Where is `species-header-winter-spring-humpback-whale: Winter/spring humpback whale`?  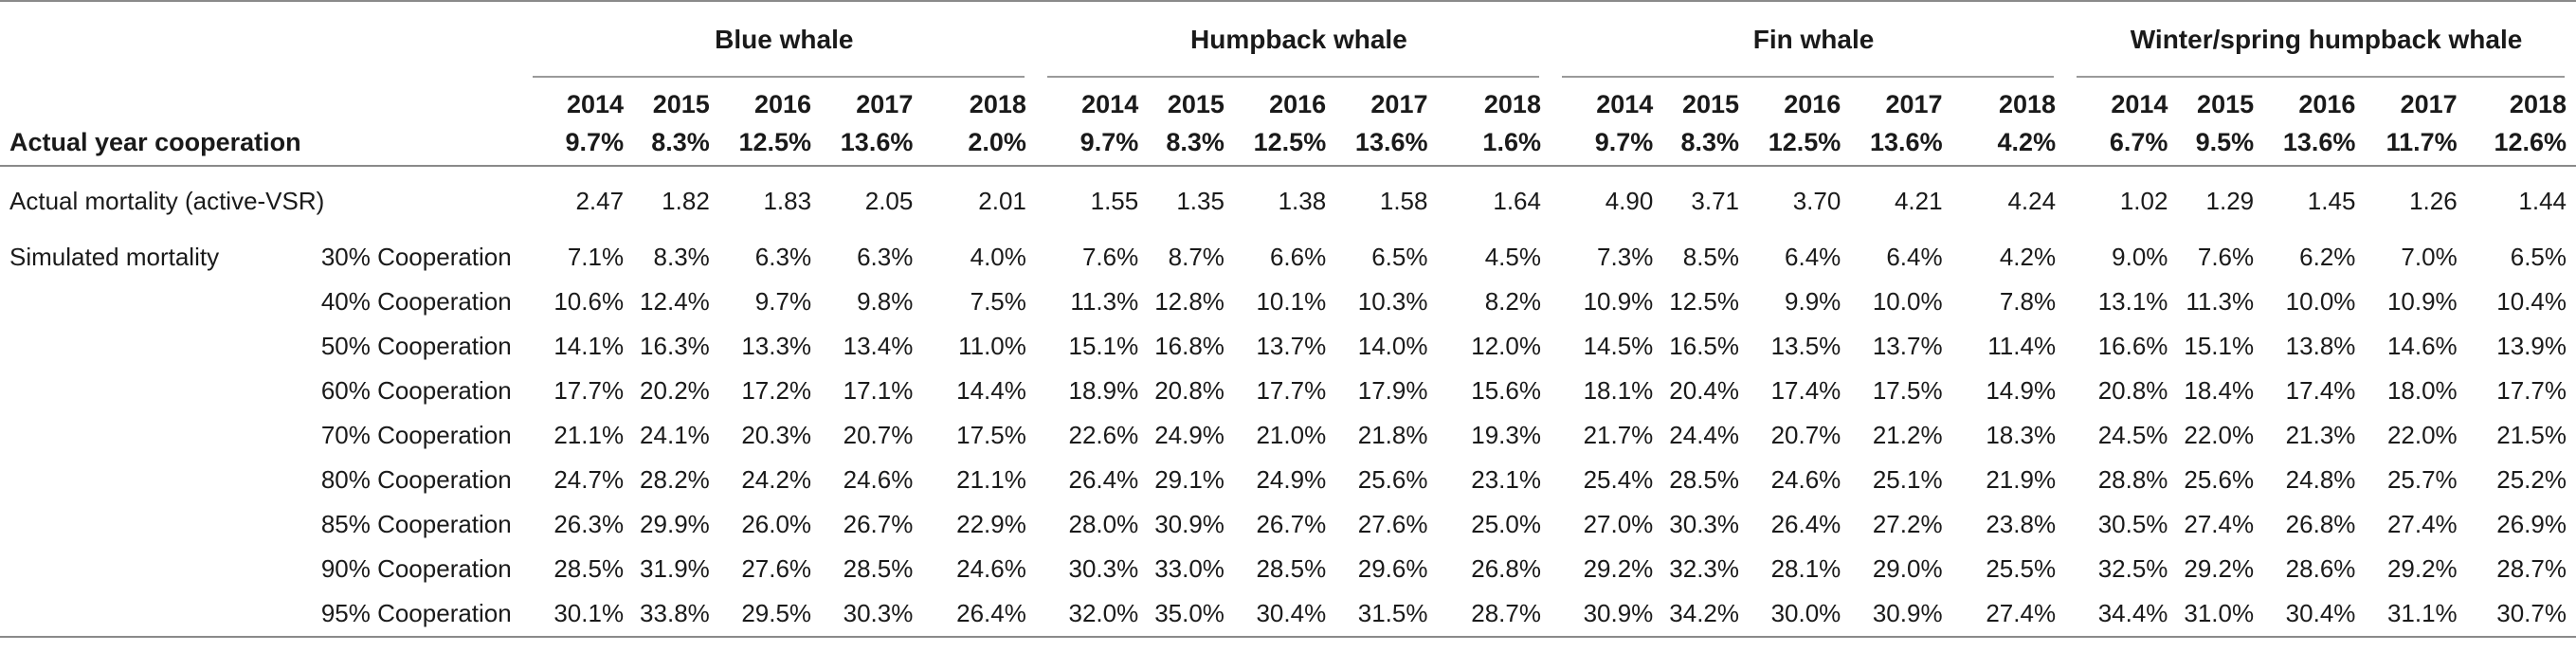 species-header-winter-spring-humpback-whale: Winter/spring humpback whale is located at coordinates (2320, 39).